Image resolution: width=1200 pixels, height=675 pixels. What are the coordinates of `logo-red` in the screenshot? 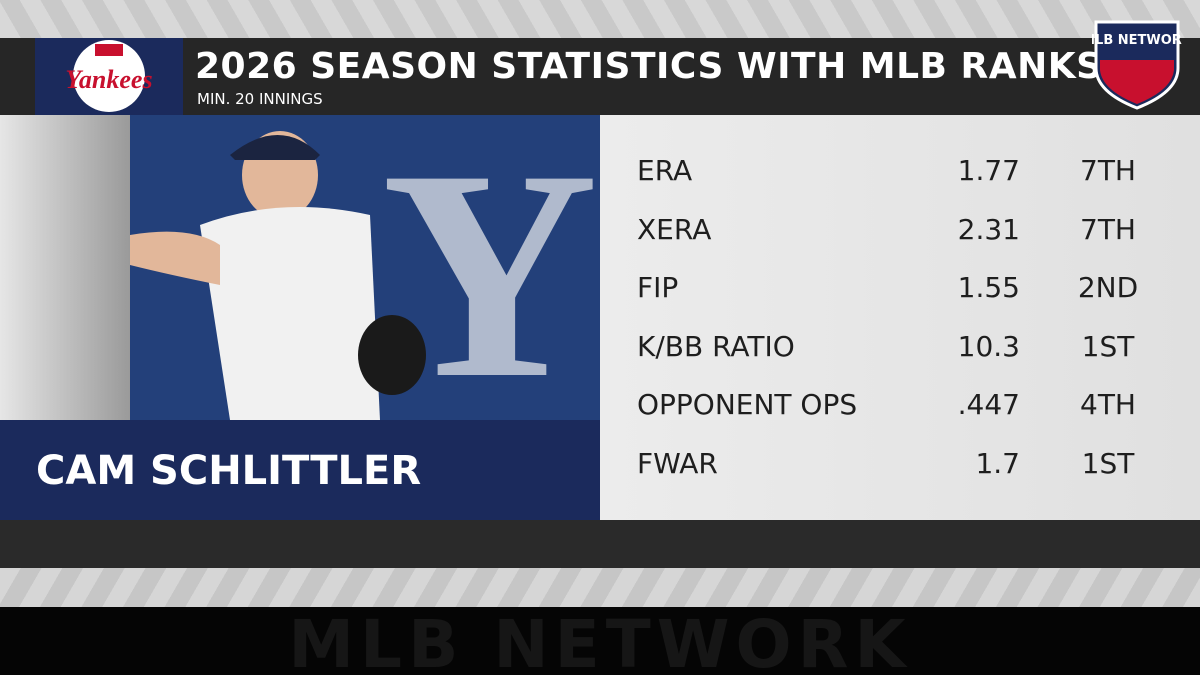 It's located at (1137, 82).